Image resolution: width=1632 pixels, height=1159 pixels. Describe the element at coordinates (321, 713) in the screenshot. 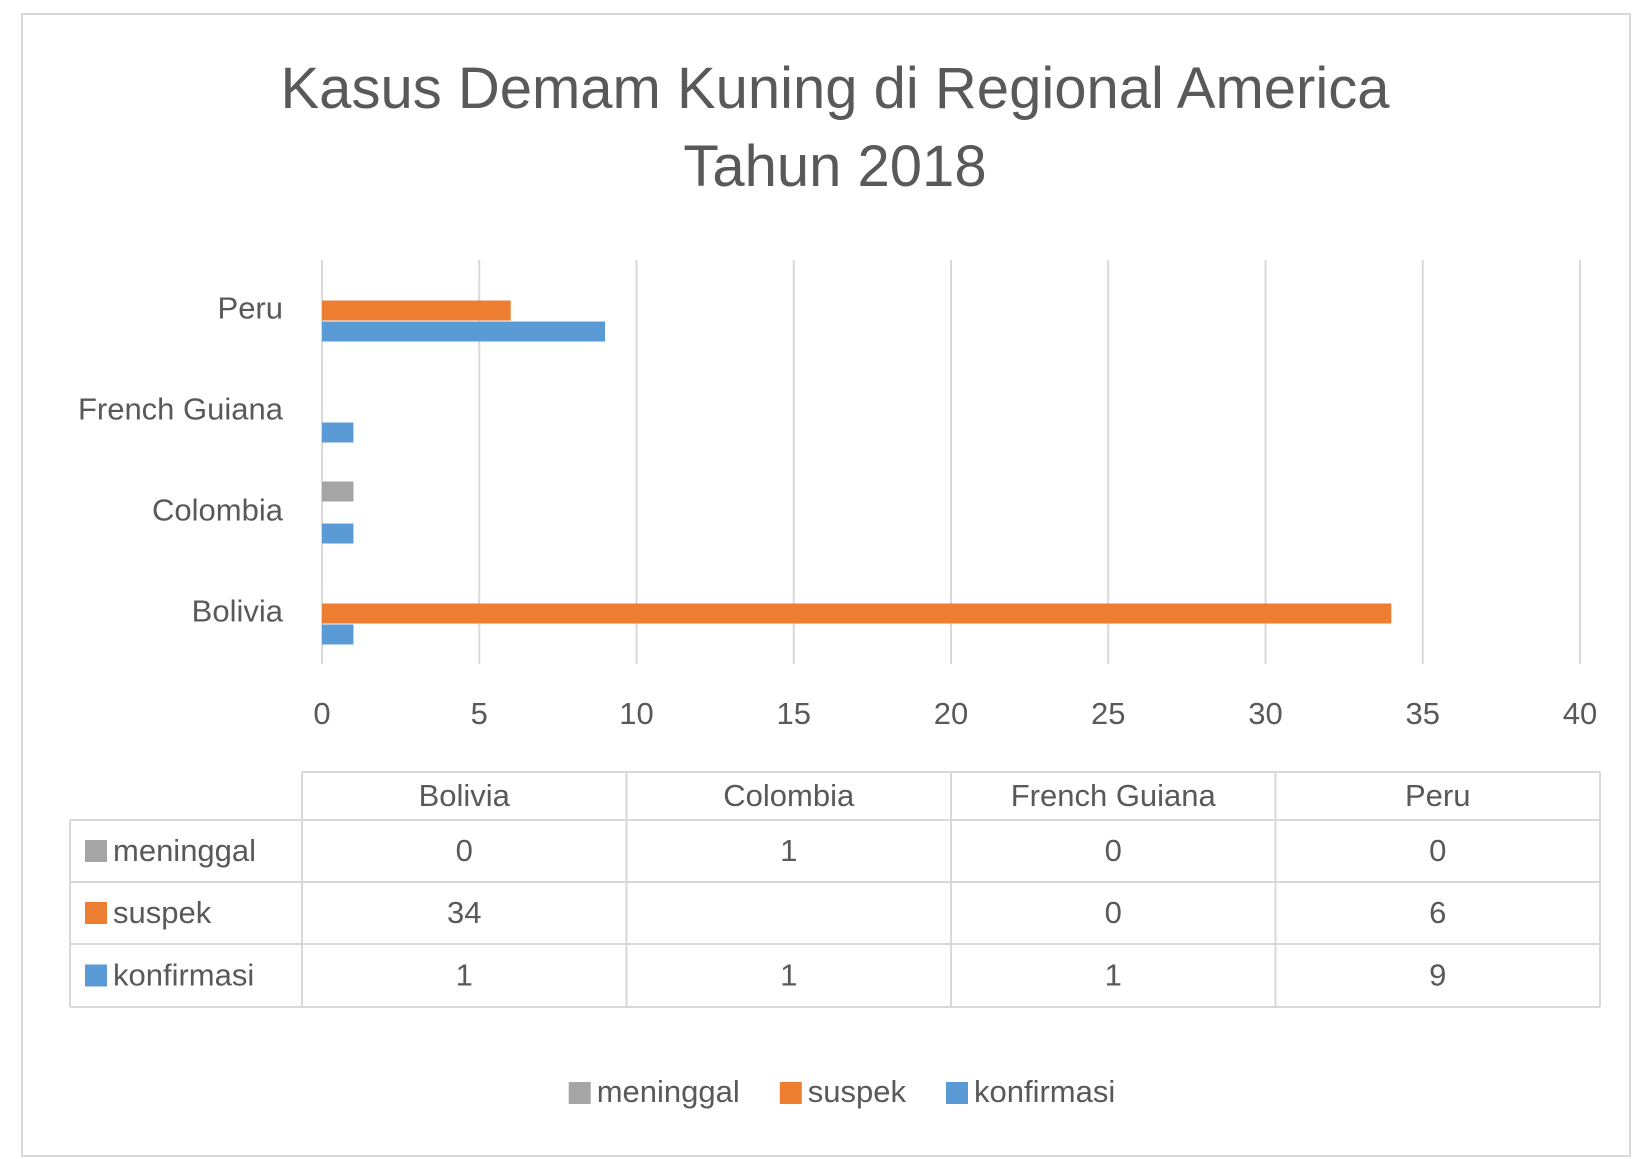

I see `x-tick-label: 0` at that location.